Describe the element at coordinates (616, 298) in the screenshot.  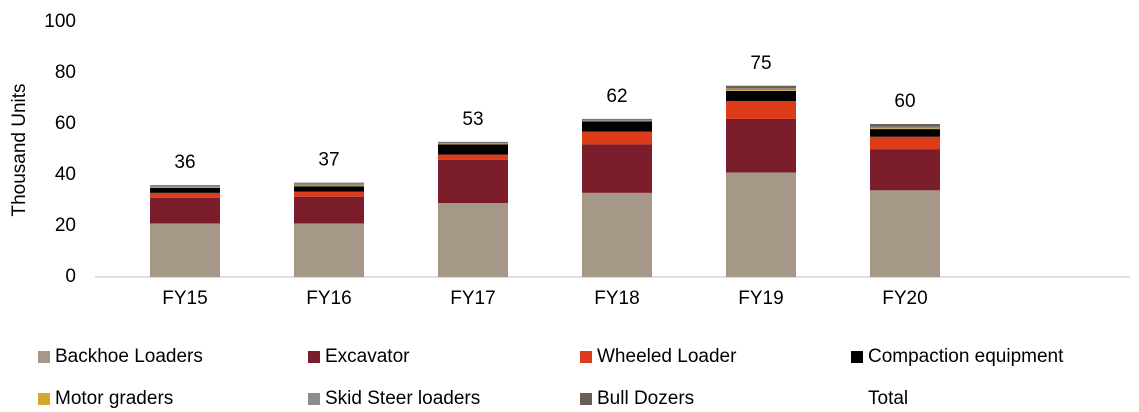
I see `x-tick-label: FY18` at that location.